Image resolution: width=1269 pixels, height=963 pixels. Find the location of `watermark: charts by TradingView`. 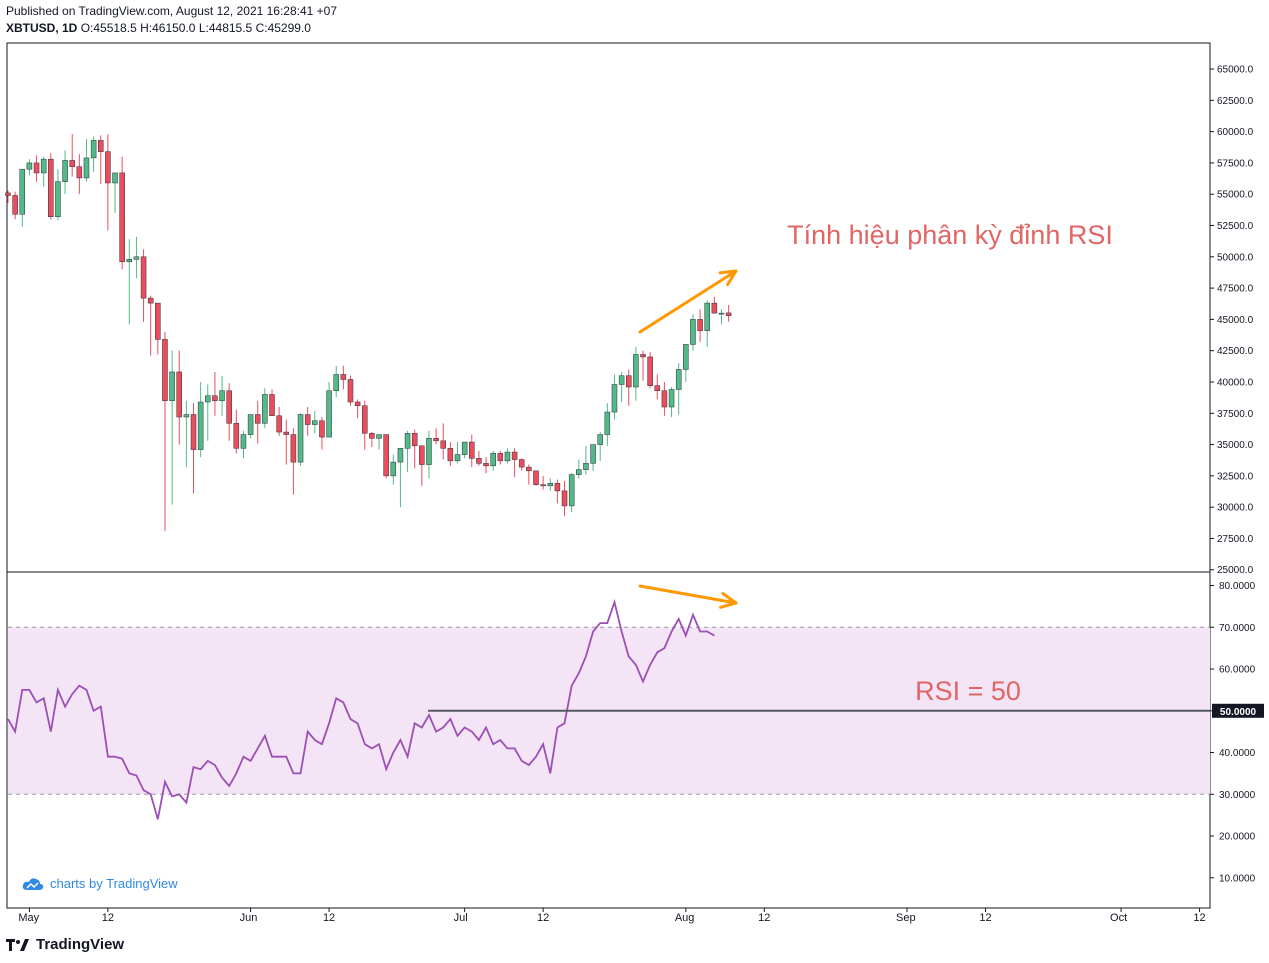

watermark: charts by TradingView is located at coordinates (100, 883).